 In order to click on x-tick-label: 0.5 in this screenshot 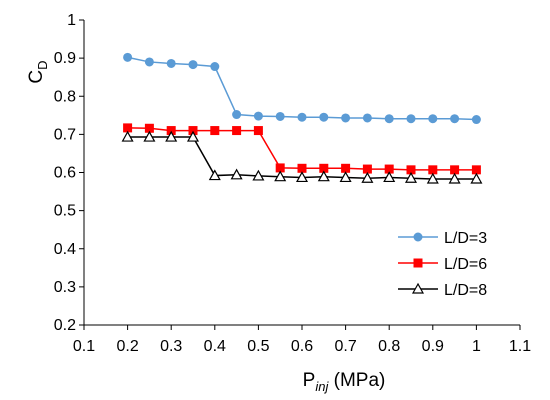, I will do `click(258, 346)`.